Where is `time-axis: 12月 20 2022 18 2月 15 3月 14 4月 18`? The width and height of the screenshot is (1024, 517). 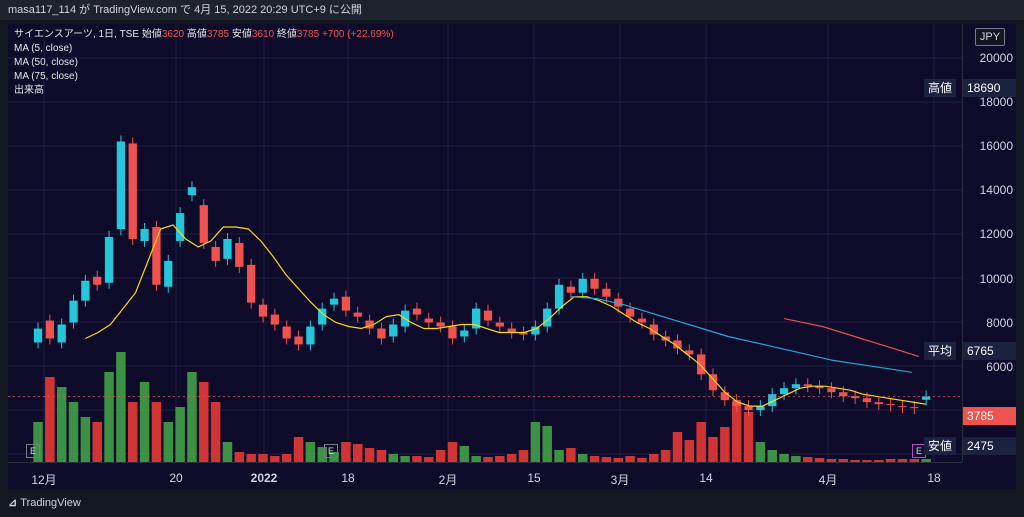
time-axis: 12月 20 2022 18 2月 15 3月 14 4月 18 is located at coordinates (485, 475).